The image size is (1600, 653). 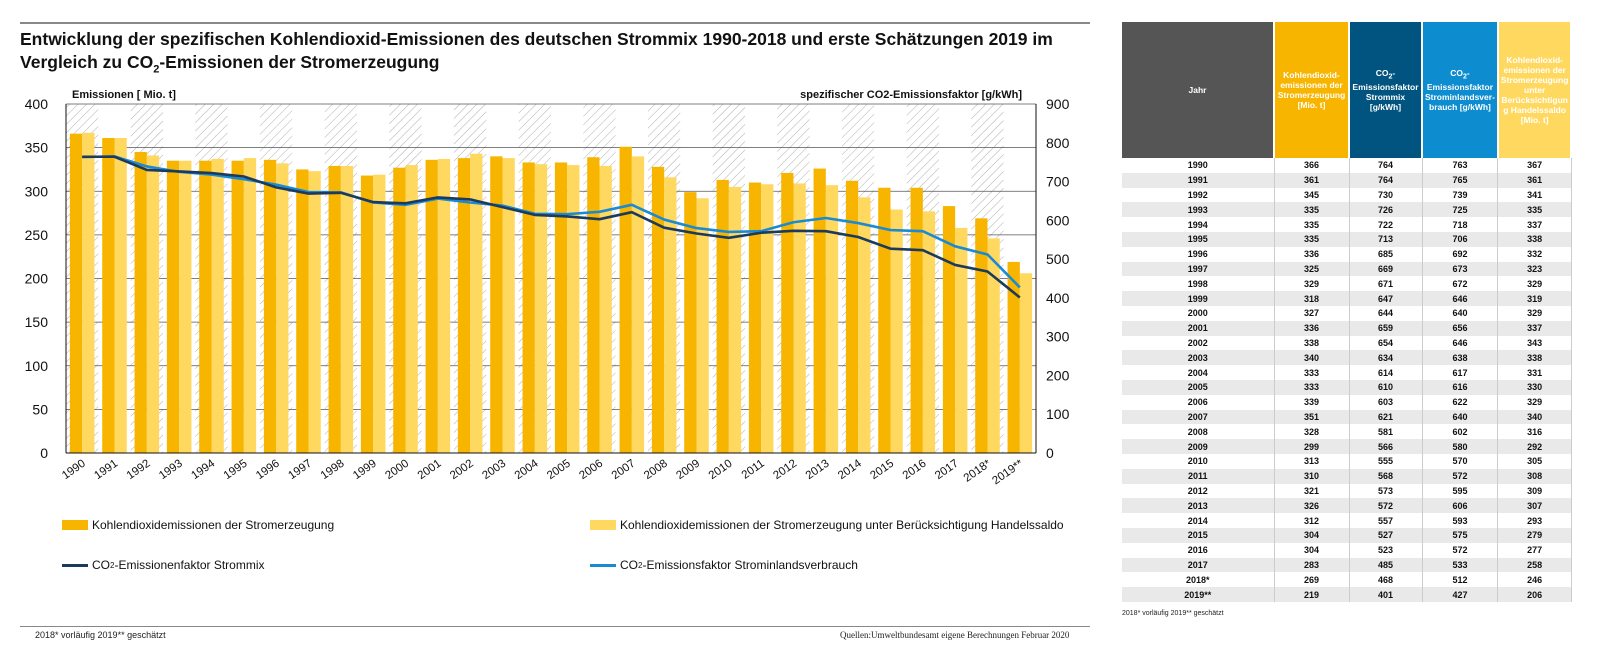 What do you see at coordinates (978, 470) in the screenshot?
I see `x-tick-label: 2018*` at bounding box center [978, 470].